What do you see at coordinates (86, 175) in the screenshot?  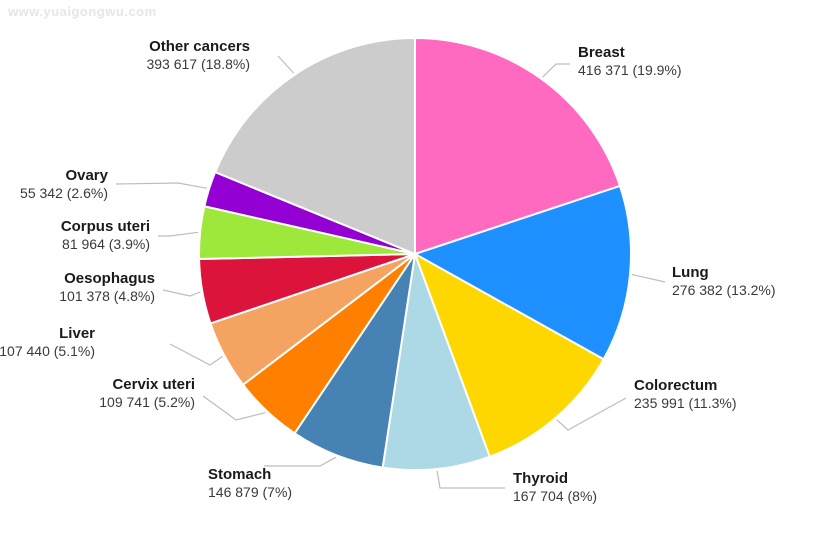 I see `label-name-ovary: Ovary` at bounding box center [86, 175].